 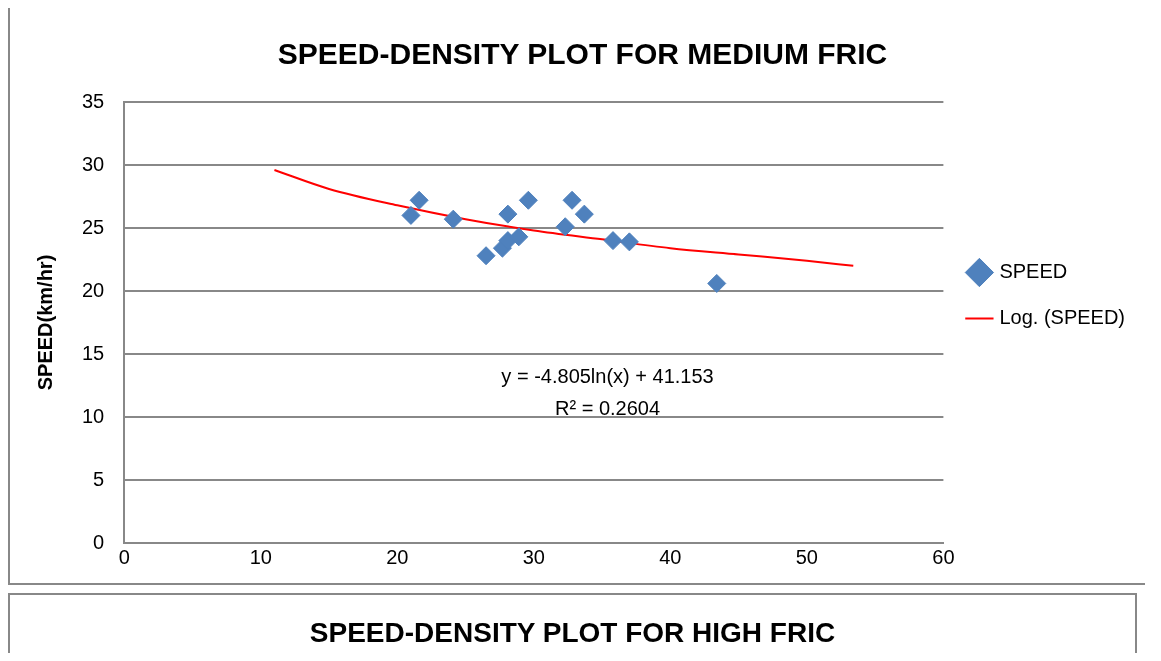 I want to click on y-tick-label: 15, so click(x=93, y=352).